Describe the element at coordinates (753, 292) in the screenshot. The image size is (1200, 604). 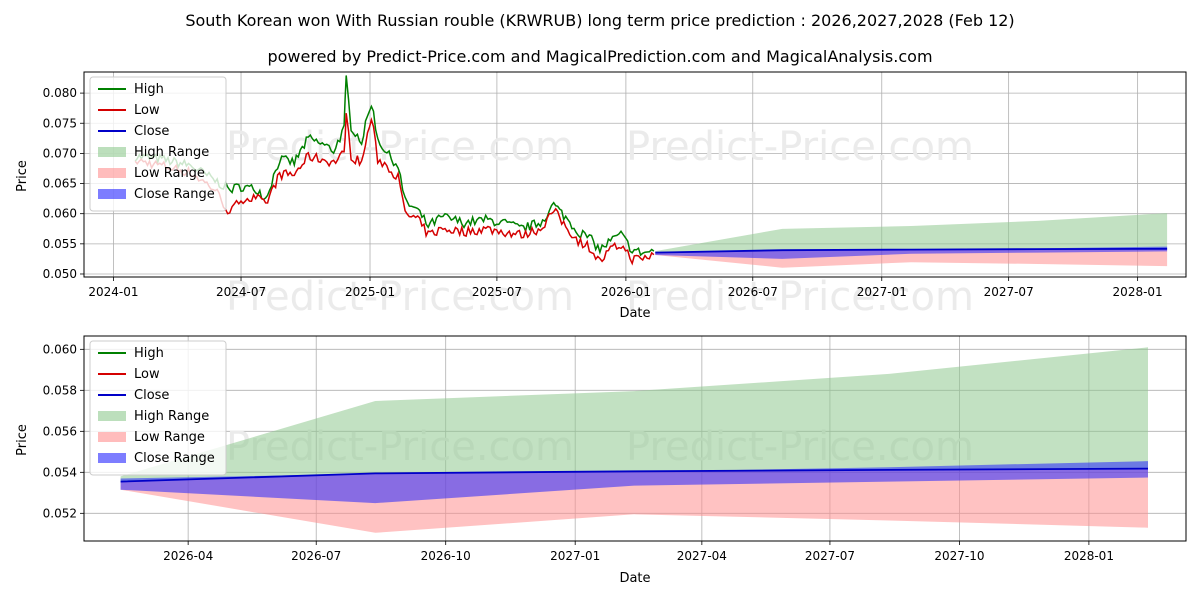
I see `top-x-tick-label: 2026-07` at that location.